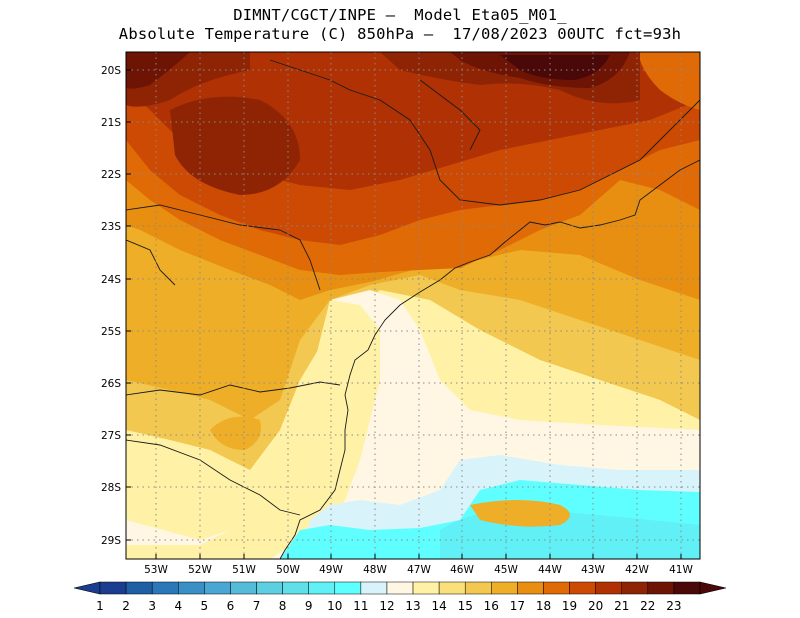  Describe the element at coordinates (111, 71) in the screenshot. I see `lat-label: 20S` at that location.